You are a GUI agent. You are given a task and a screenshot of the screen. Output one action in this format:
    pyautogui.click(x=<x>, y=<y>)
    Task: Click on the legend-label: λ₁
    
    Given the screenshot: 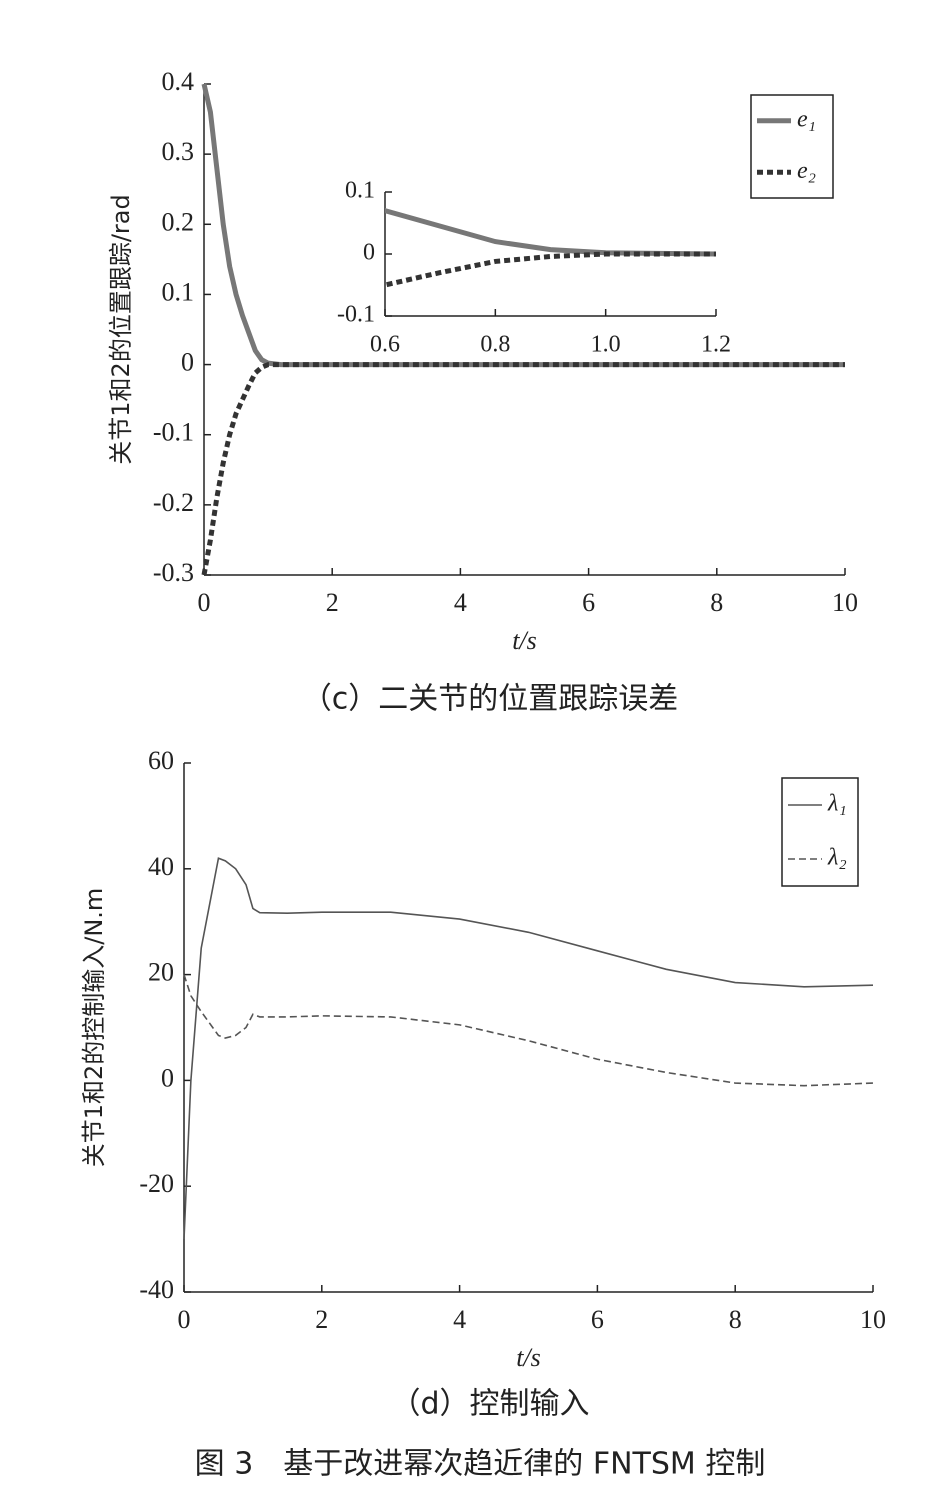 What is the action you would take?
    pyautogui.click(x=837, y=804)
    